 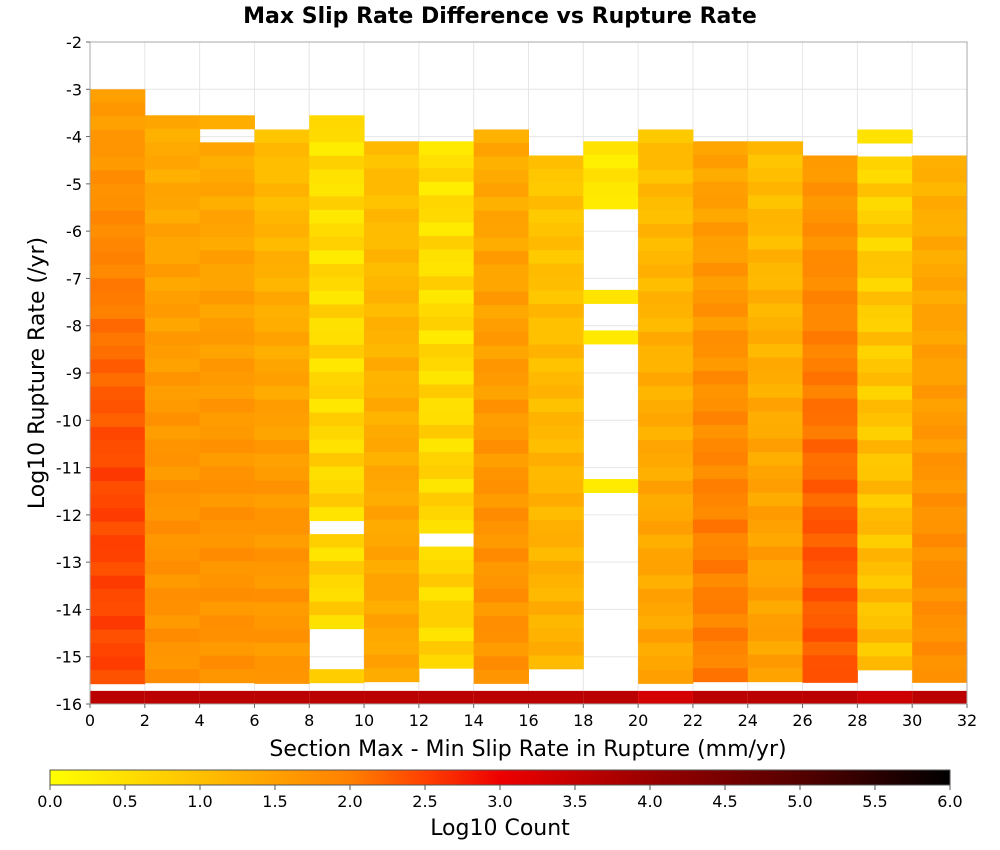 I want to click on y-tick-label: -10, so click(x=69, y=420).